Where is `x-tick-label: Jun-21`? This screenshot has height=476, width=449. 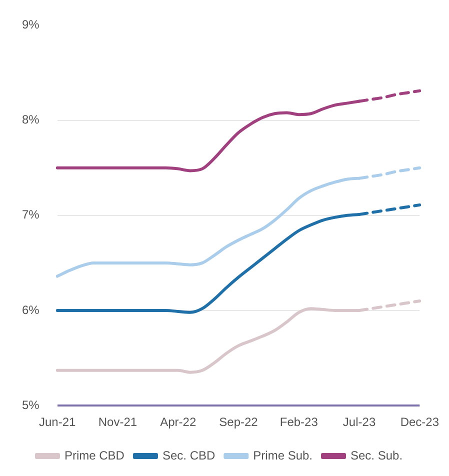 x-tick-label: Jun-21 is located at coordinates (57, 422).